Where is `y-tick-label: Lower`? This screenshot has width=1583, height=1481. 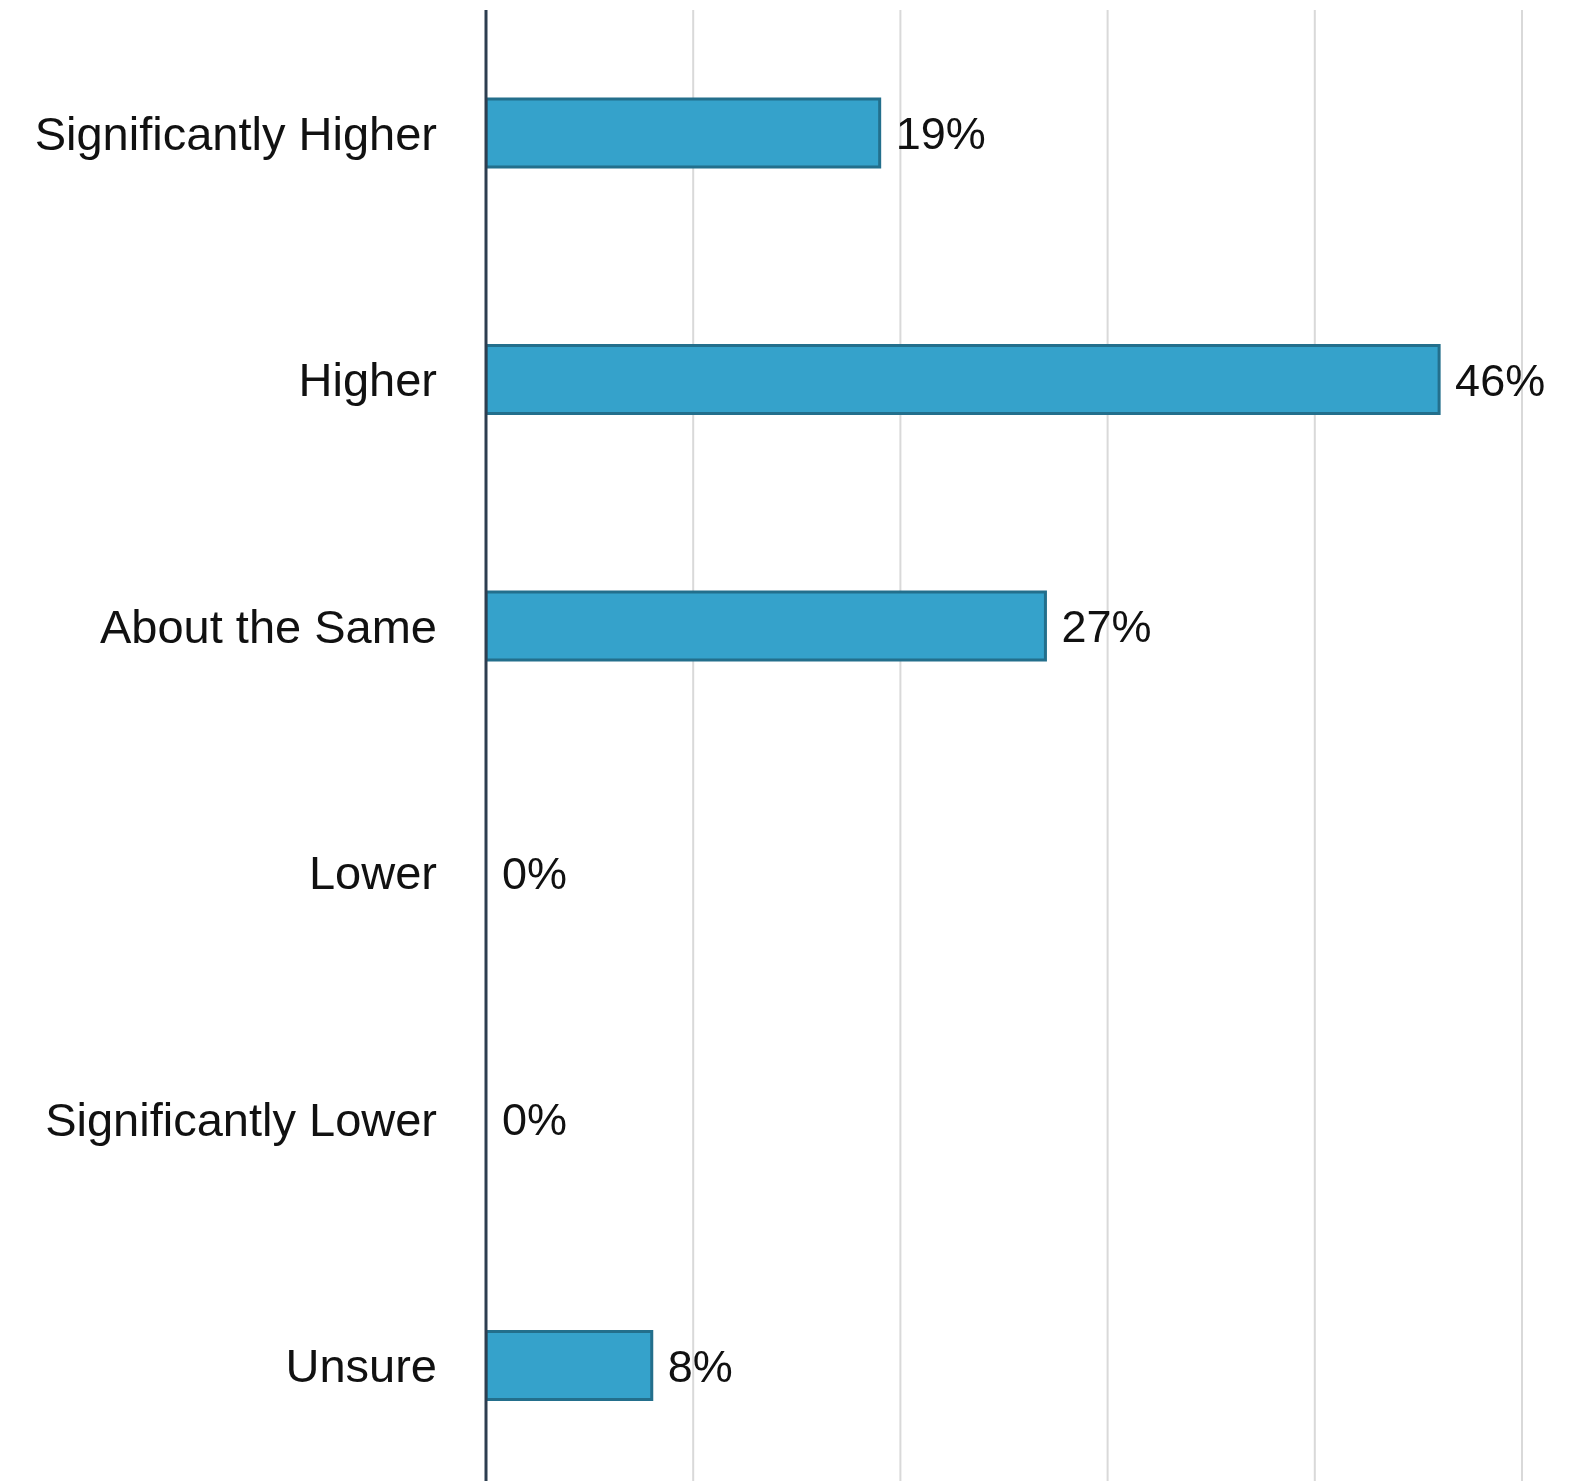 y-tick-label: Lower is located at coordinates (372, 873).